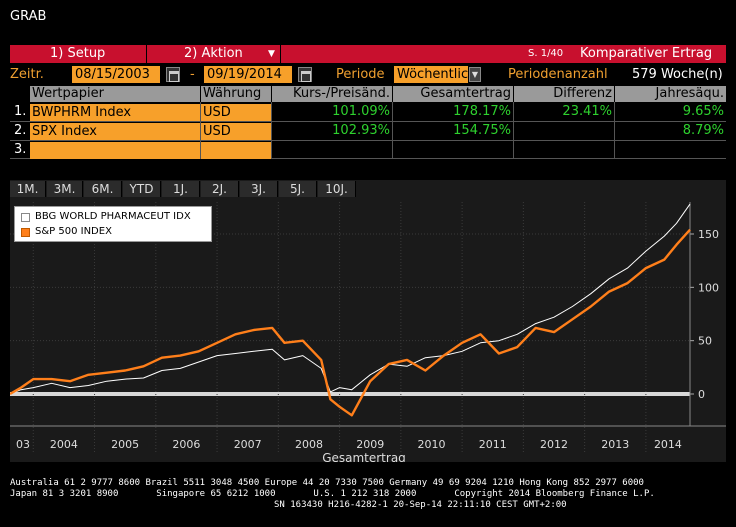 The width and height of the screenshot is (736, 527). I want to click on periodicity-label: Periode, so click(360, 74).